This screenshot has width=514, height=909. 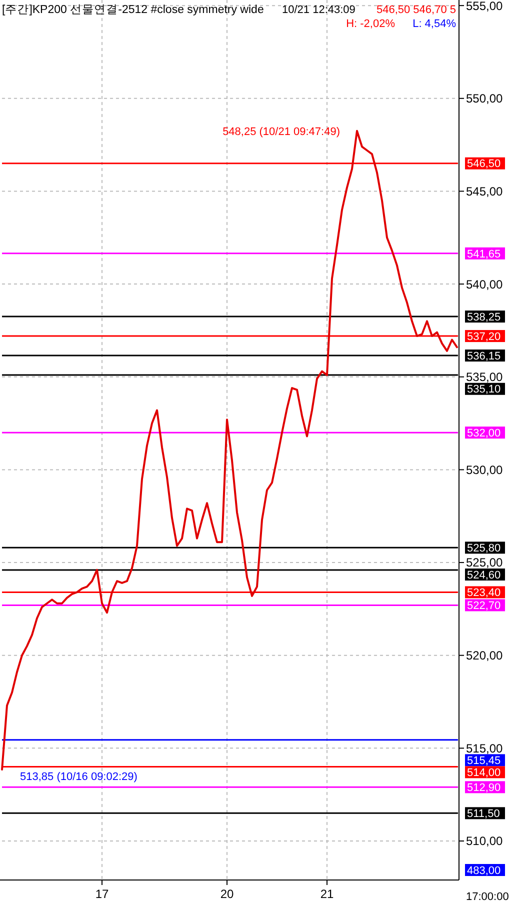 I want to click on ref-line-label: 537,20, so click(x=484, y=336).